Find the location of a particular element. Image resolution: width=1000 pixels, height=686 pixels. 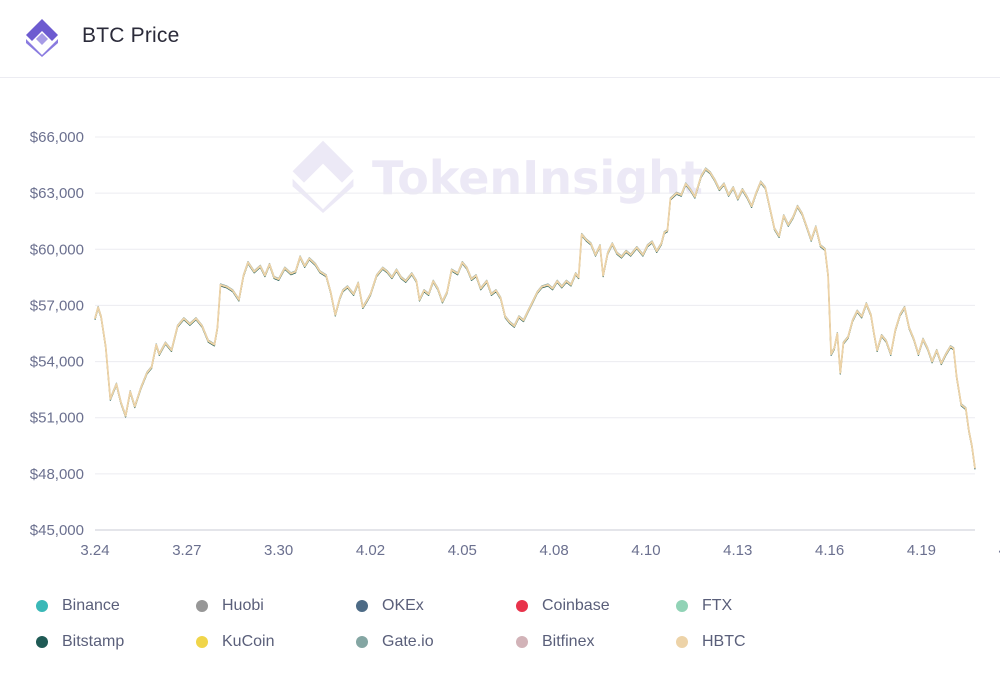

y-tick-label: $51,000 is located at coordinates (57, 418).